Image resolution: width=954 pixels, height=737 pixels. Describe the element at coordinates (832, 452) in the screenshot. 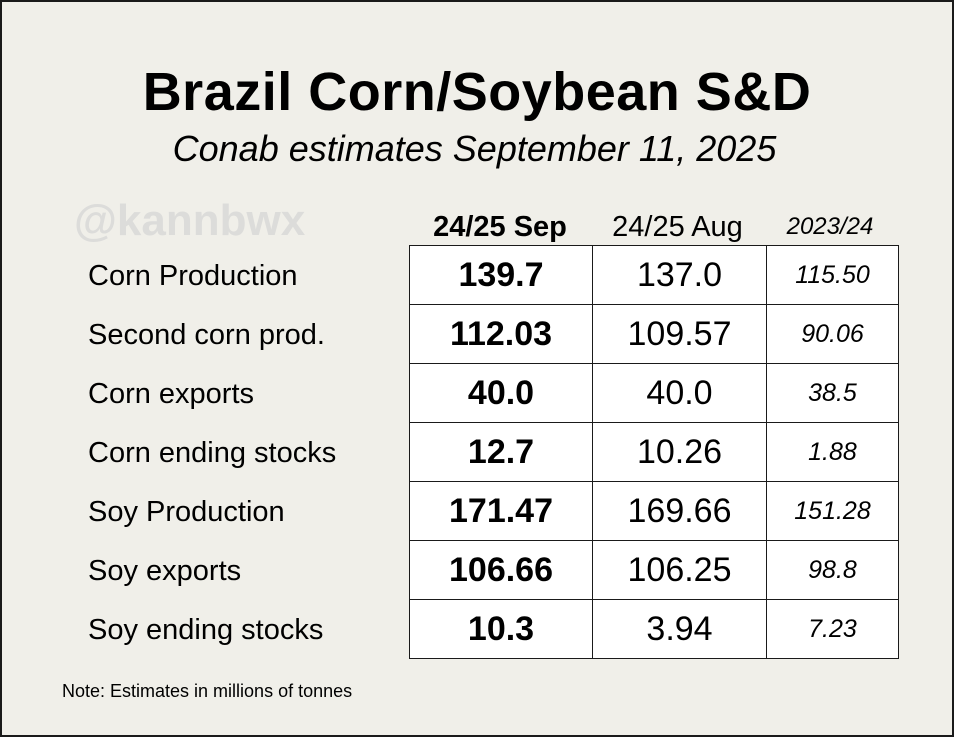

I see `cell-prev: 1.88` at that location.